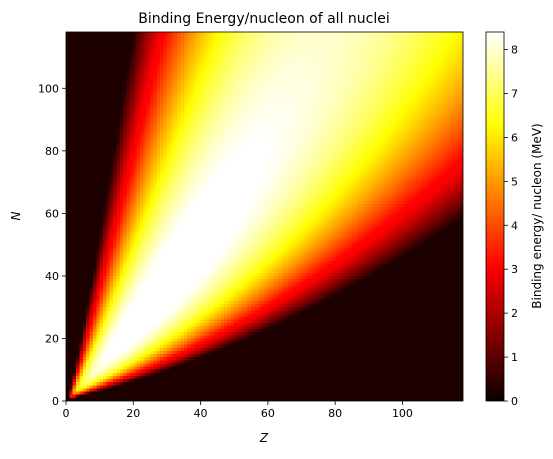 The image size is (553, 459). What do you see at coordinates (514, 137) in the screenshot?
I see `colorbar-tick-label: 6` at bounding box center [514, 137].